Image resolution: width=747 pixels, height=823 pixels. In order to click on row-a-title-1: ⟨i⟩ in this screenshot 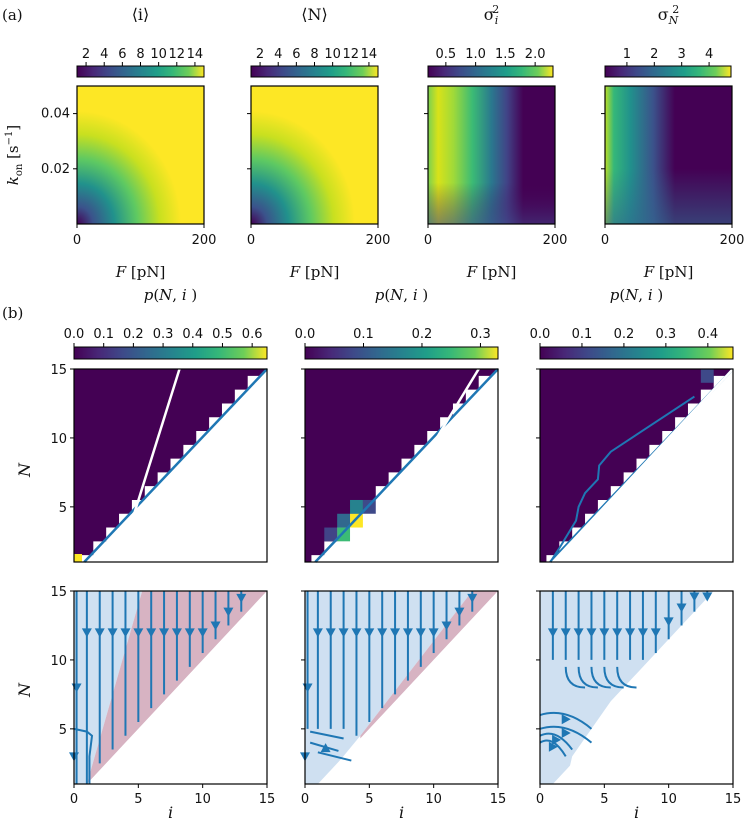, I will do `click(141, 14)`.